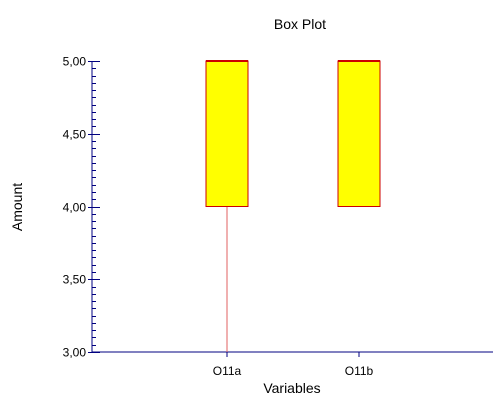 This screenshot has height=394, width=494. What do you see at coordinates (75, 208) in the screenshot?
I see `y-tick-label: 4,00` at bounding box center [75, 208].